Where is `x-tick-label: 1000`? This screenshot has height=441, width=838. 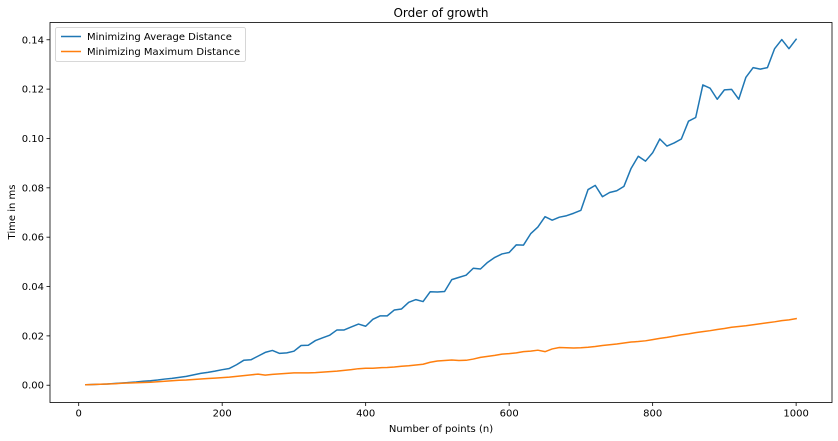 x-tick-label: 1000 is located at coordinates (795, 414).